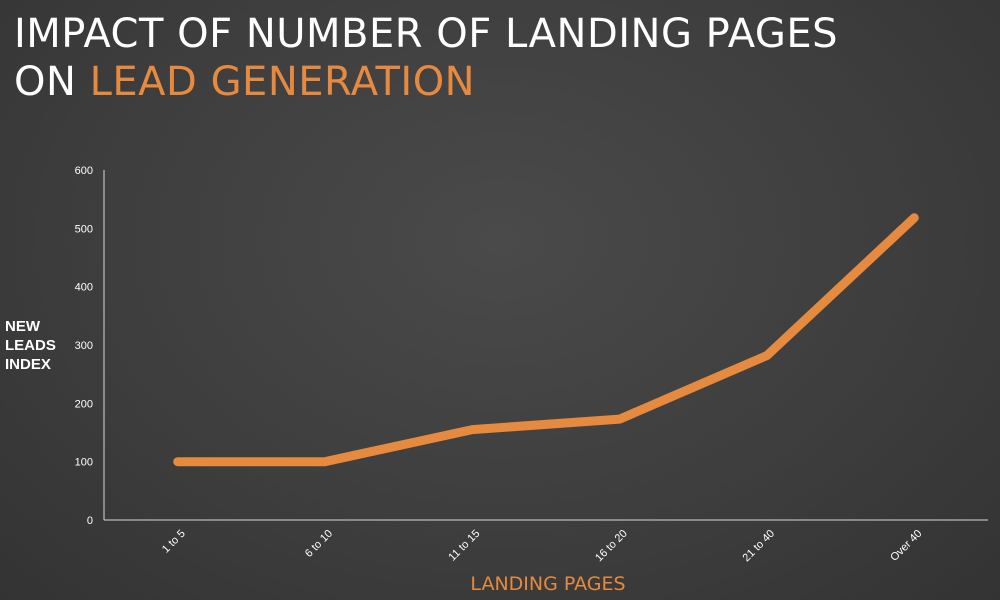  I want to click on chart-title-prefix: ON, so click(52, 82).